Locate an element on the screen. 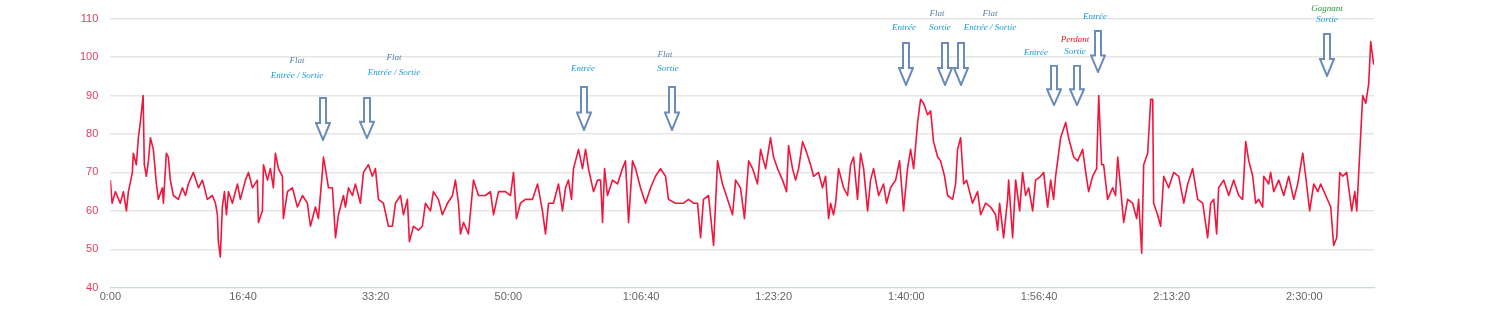  x-tick-label: 1:40:00 is located at coordinates (906, 296).